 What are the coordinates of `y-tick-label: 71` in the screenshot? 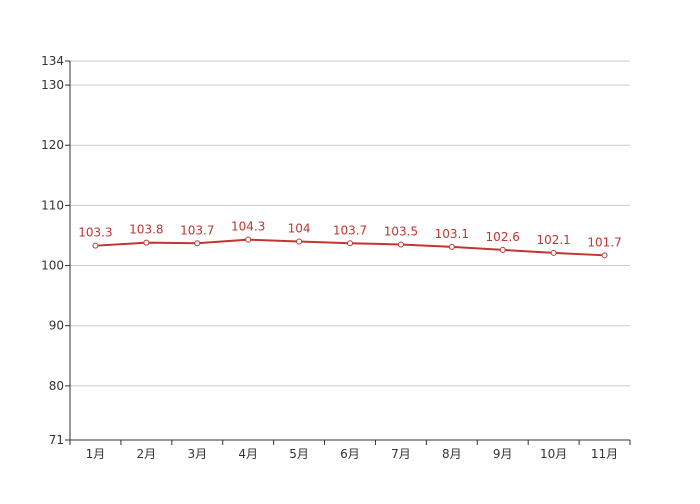 It's located at (56, 440).